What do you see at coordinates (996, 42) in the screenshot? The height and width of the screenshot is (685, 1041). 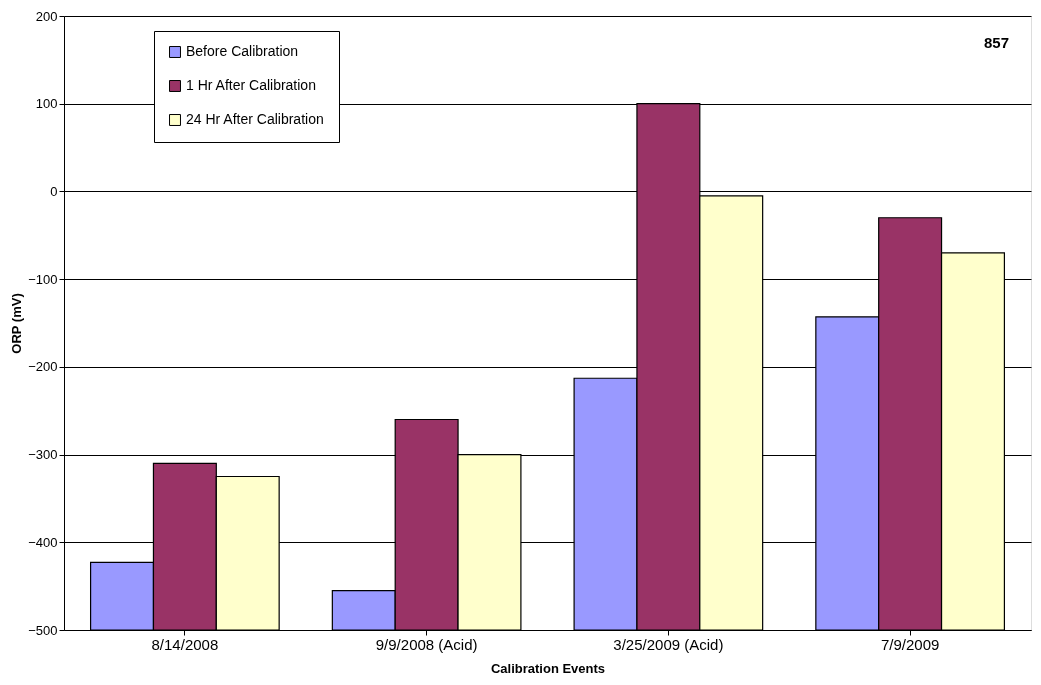 I see `annotation: 857` at bounding box center [996, 42].